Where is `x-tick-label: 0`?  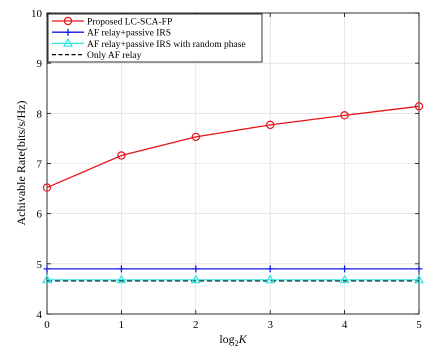 x-tick-label: 0 is located at coordinates (47, 325).